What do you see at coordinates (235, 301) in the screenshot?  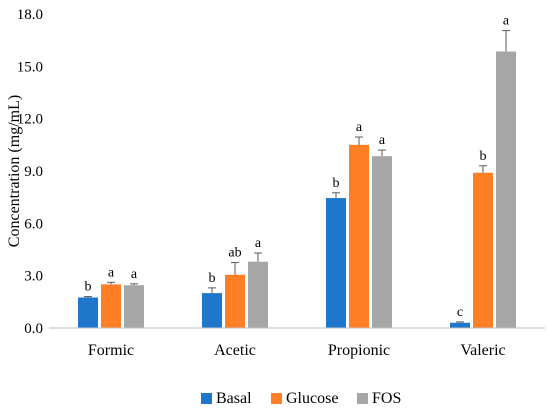 I see `bar-glucose-acetic` at bounding box center [235, 301].